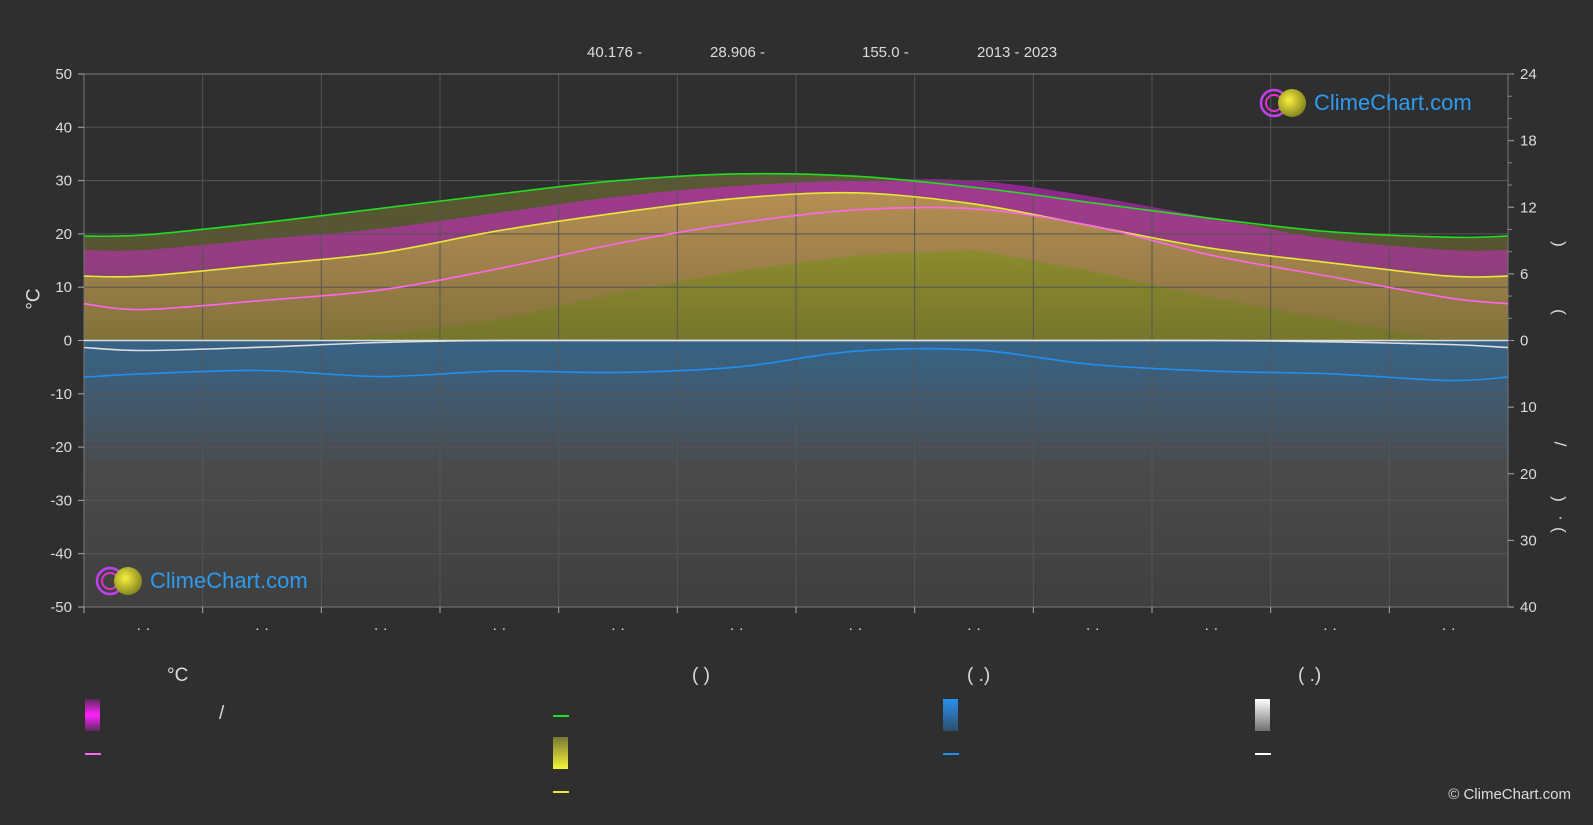 The image size is (1593, 825). What do you see at coordinates (63, 127) in the screenshot?
I see `left-tick-label: 40` at bounding box center [63, 127].